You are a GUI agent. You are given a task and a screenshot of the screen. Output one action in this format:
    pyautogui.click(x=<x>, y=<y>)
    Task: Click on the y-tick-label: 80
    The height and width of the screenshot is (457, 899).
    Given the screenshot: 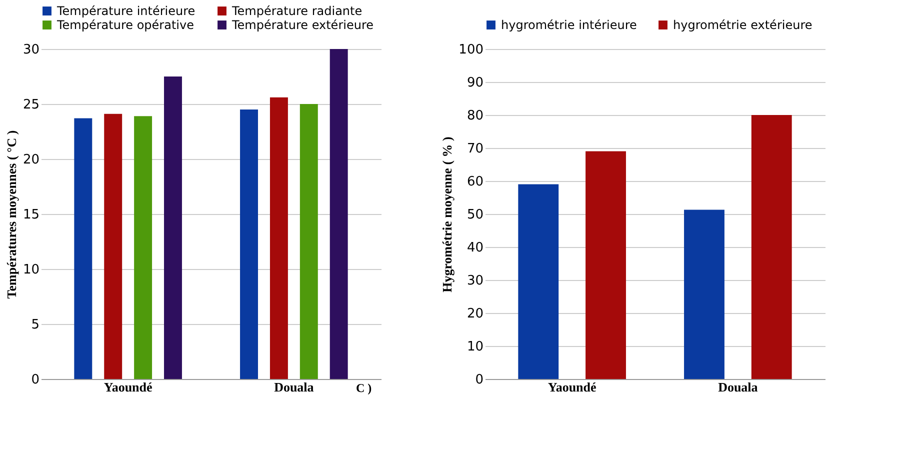 What is the action you would take?
    pyautogui.click(x=475, y=116)
    